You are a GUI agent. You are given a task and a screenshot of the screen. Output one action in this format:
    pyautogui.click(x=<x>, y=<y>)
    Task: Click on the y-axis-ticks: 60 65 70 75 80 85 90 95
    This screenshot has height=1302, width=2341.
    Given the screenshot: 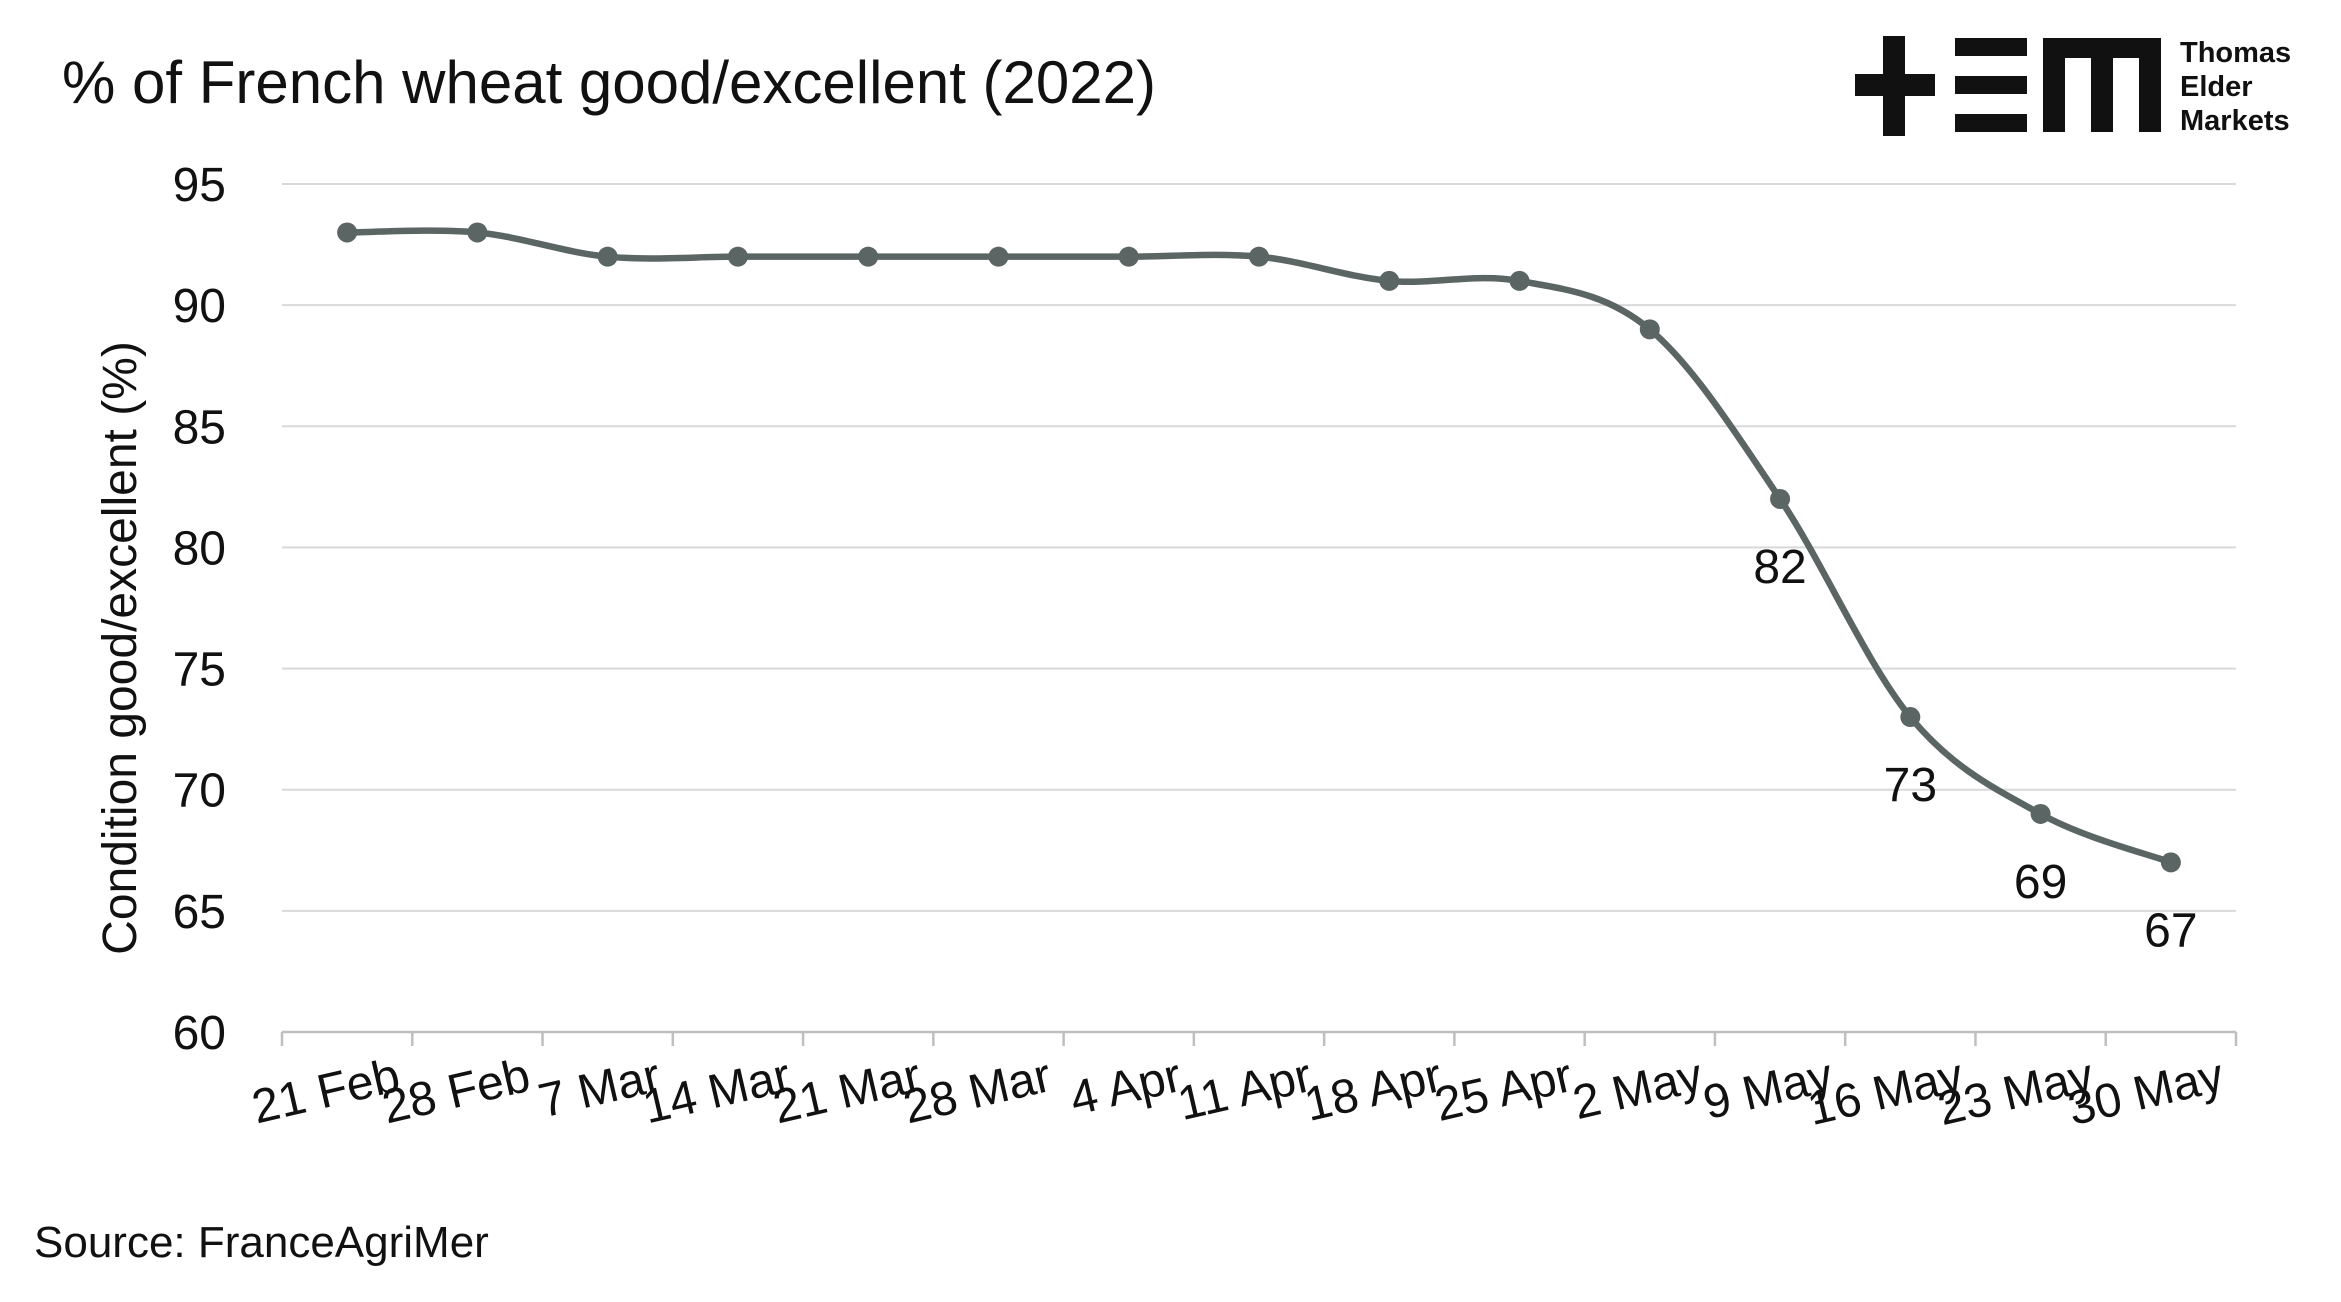 What is the action you would take?
    pyautogui.click(x=199, y=609)
    